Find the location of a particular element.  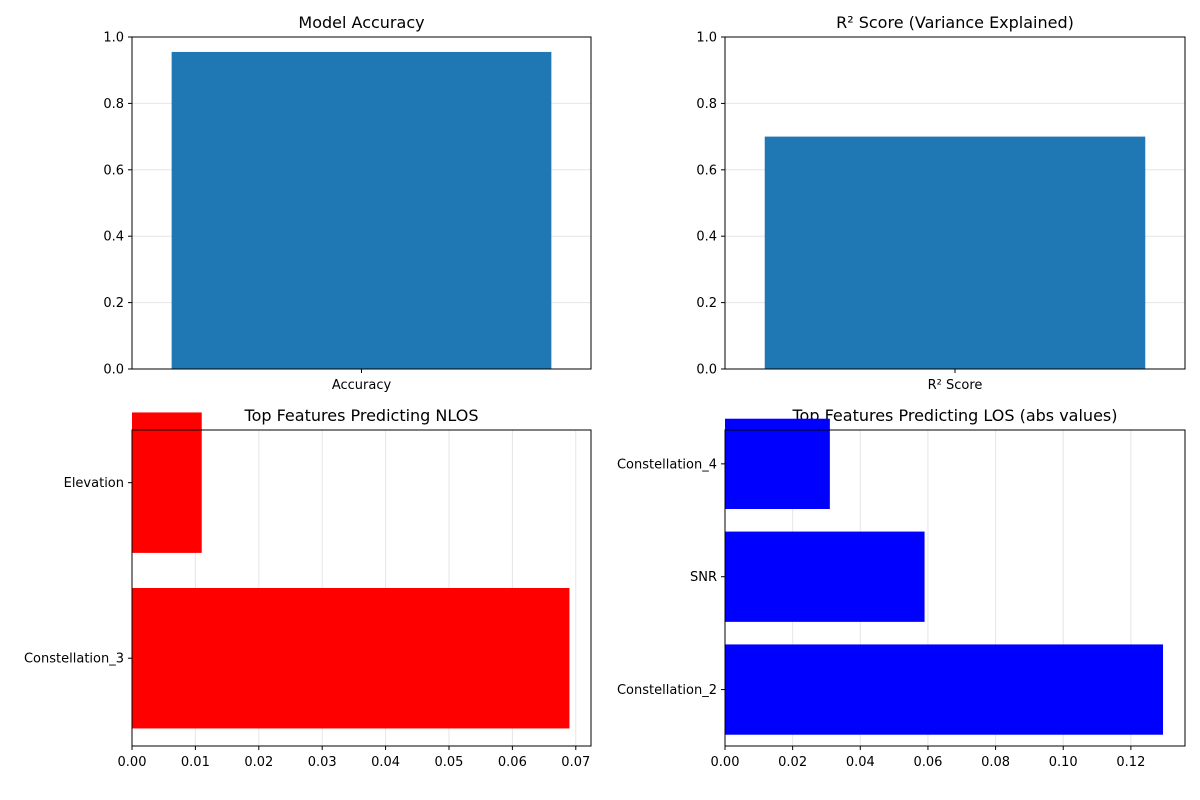

x-tick-label: 0.03 is located at coordinates (322, 762).